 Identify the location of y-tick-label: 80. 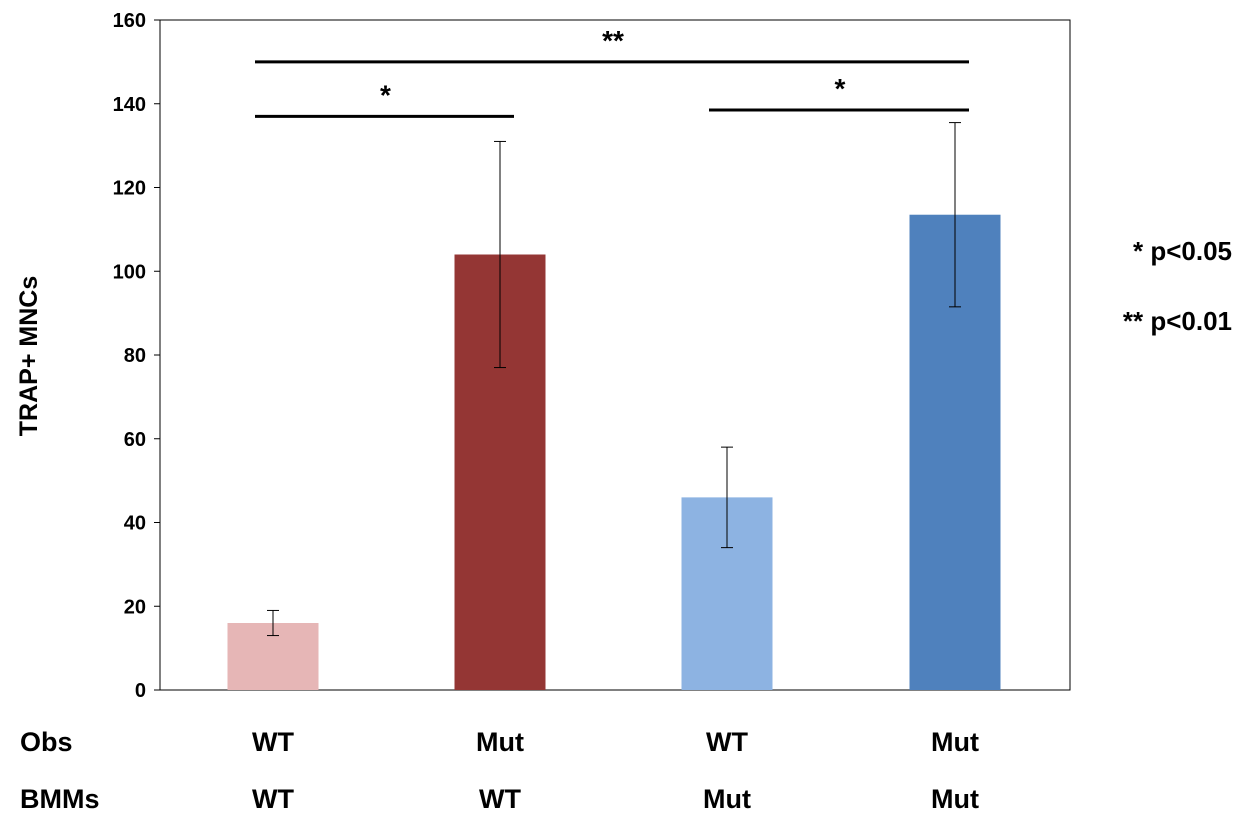
(135, 356).